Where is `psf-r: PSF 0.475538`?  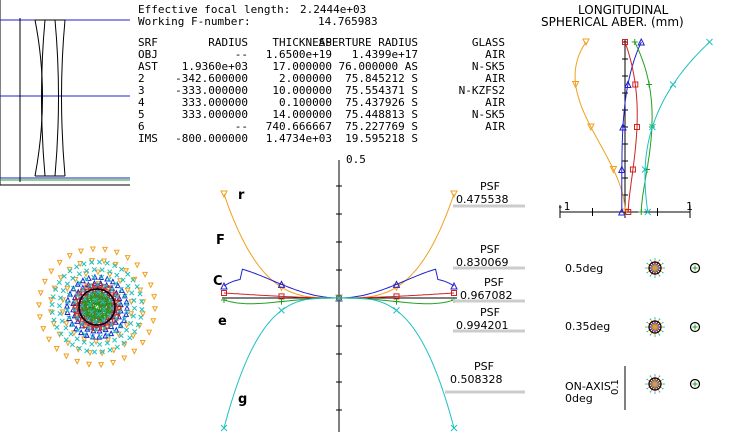 psf-r: PSF 0.475538 is located at coordinates (486, 193).